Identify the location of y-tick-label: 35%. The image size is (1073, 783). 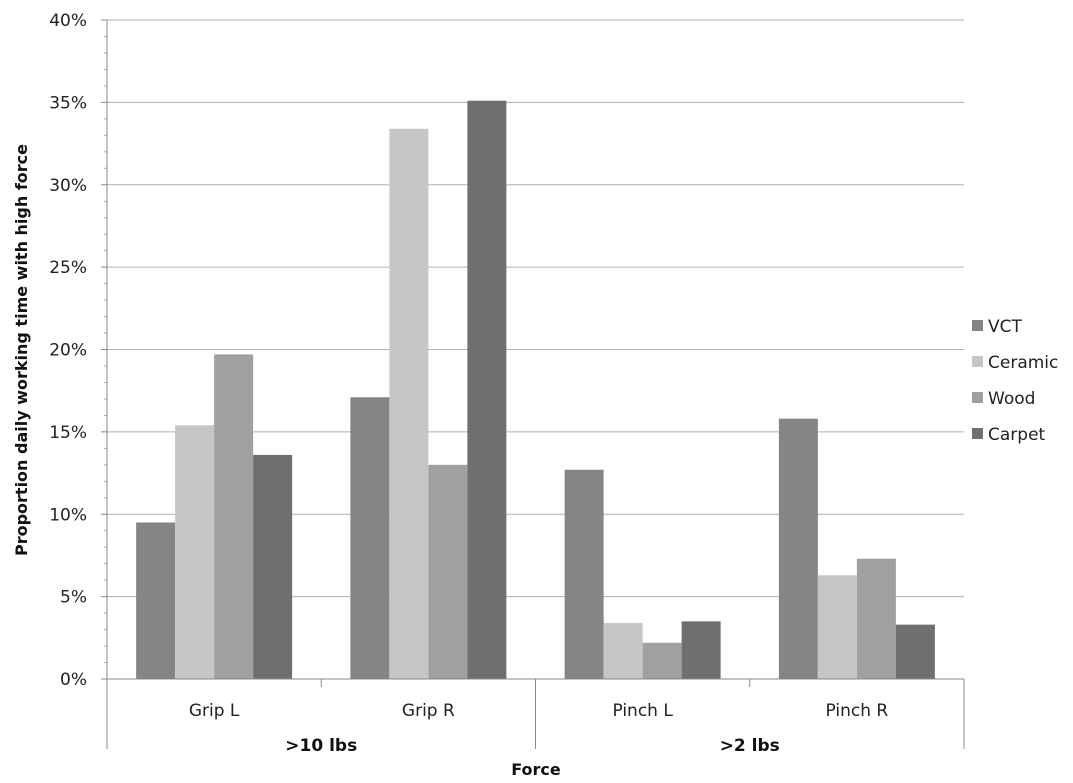
(68, 103).